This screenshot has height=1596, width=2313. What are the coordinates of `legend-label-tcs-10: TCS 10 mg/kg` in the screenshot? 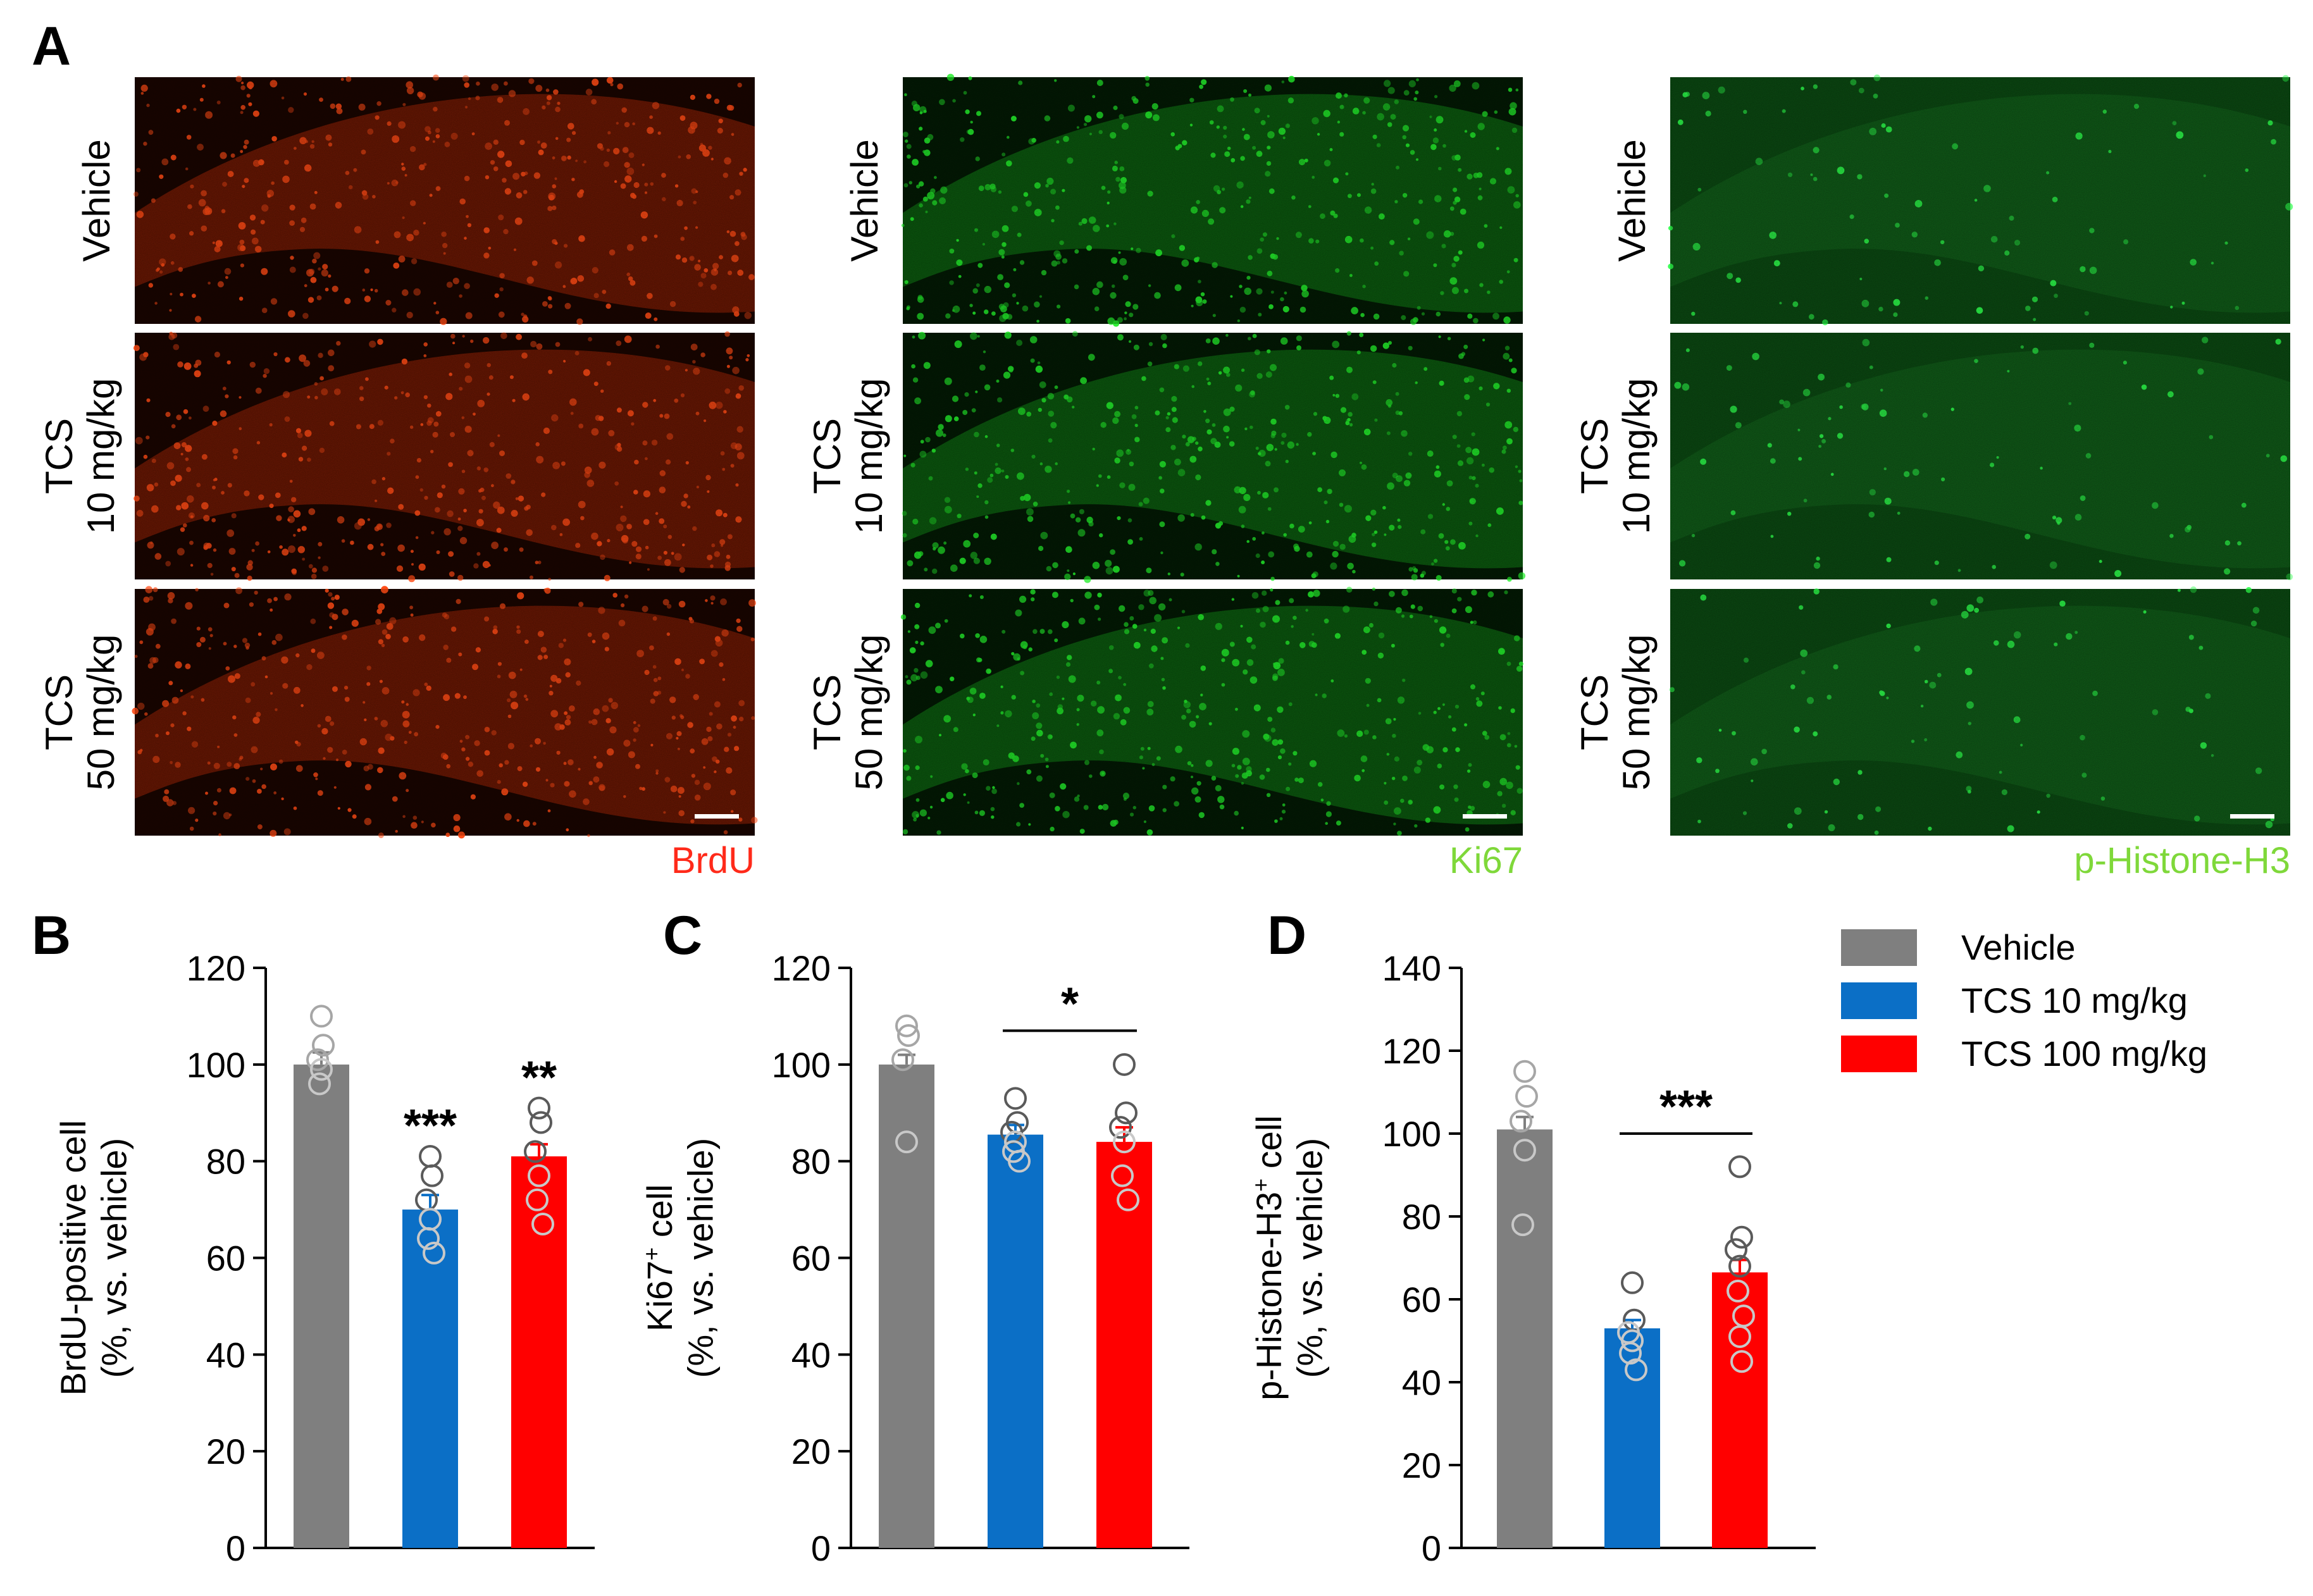 It's located at (2074, 1000).